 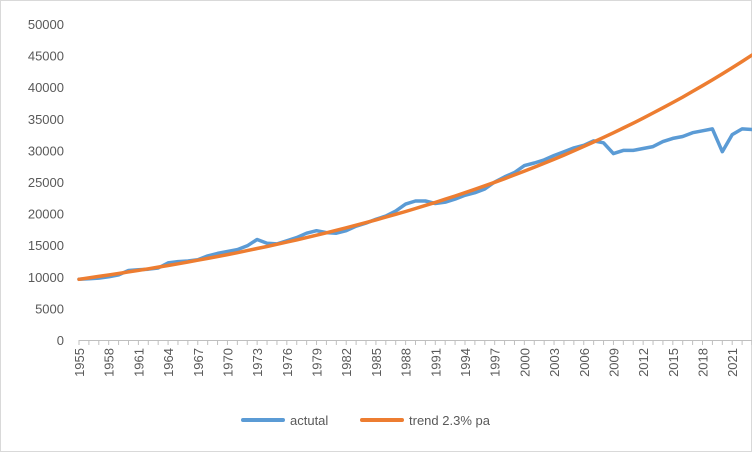 I want to click on x-tick-label: 1988, so click(x=406, y=362).